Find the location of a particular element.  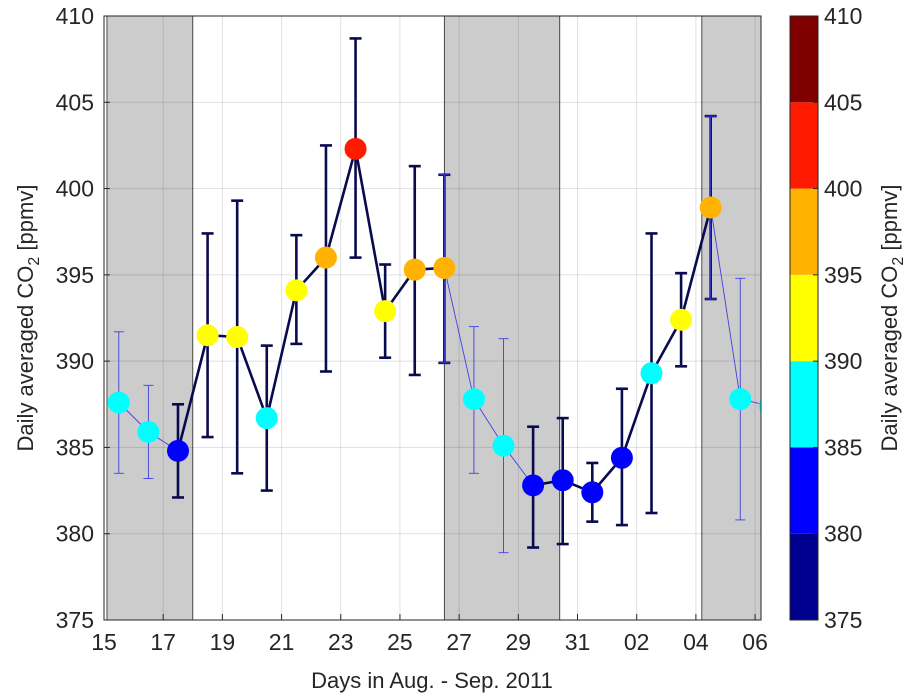

y-tick-label: 390 is located at coordinates (75, 361).